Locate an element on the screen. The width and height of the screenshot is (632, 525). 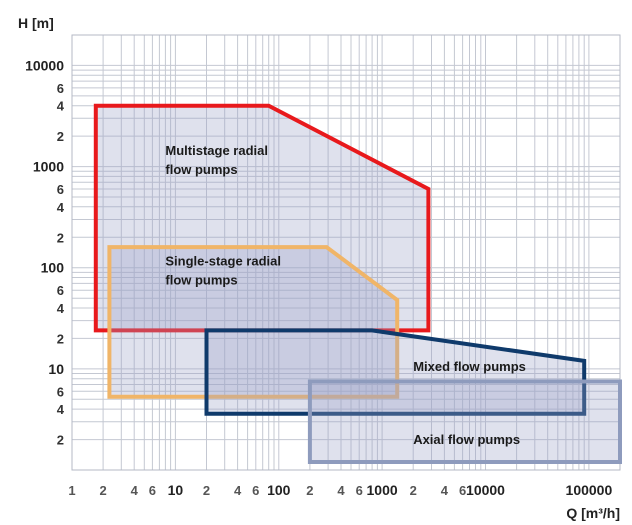
x-axis-label: Q [m³/h] is located at coordinates (593, 513).